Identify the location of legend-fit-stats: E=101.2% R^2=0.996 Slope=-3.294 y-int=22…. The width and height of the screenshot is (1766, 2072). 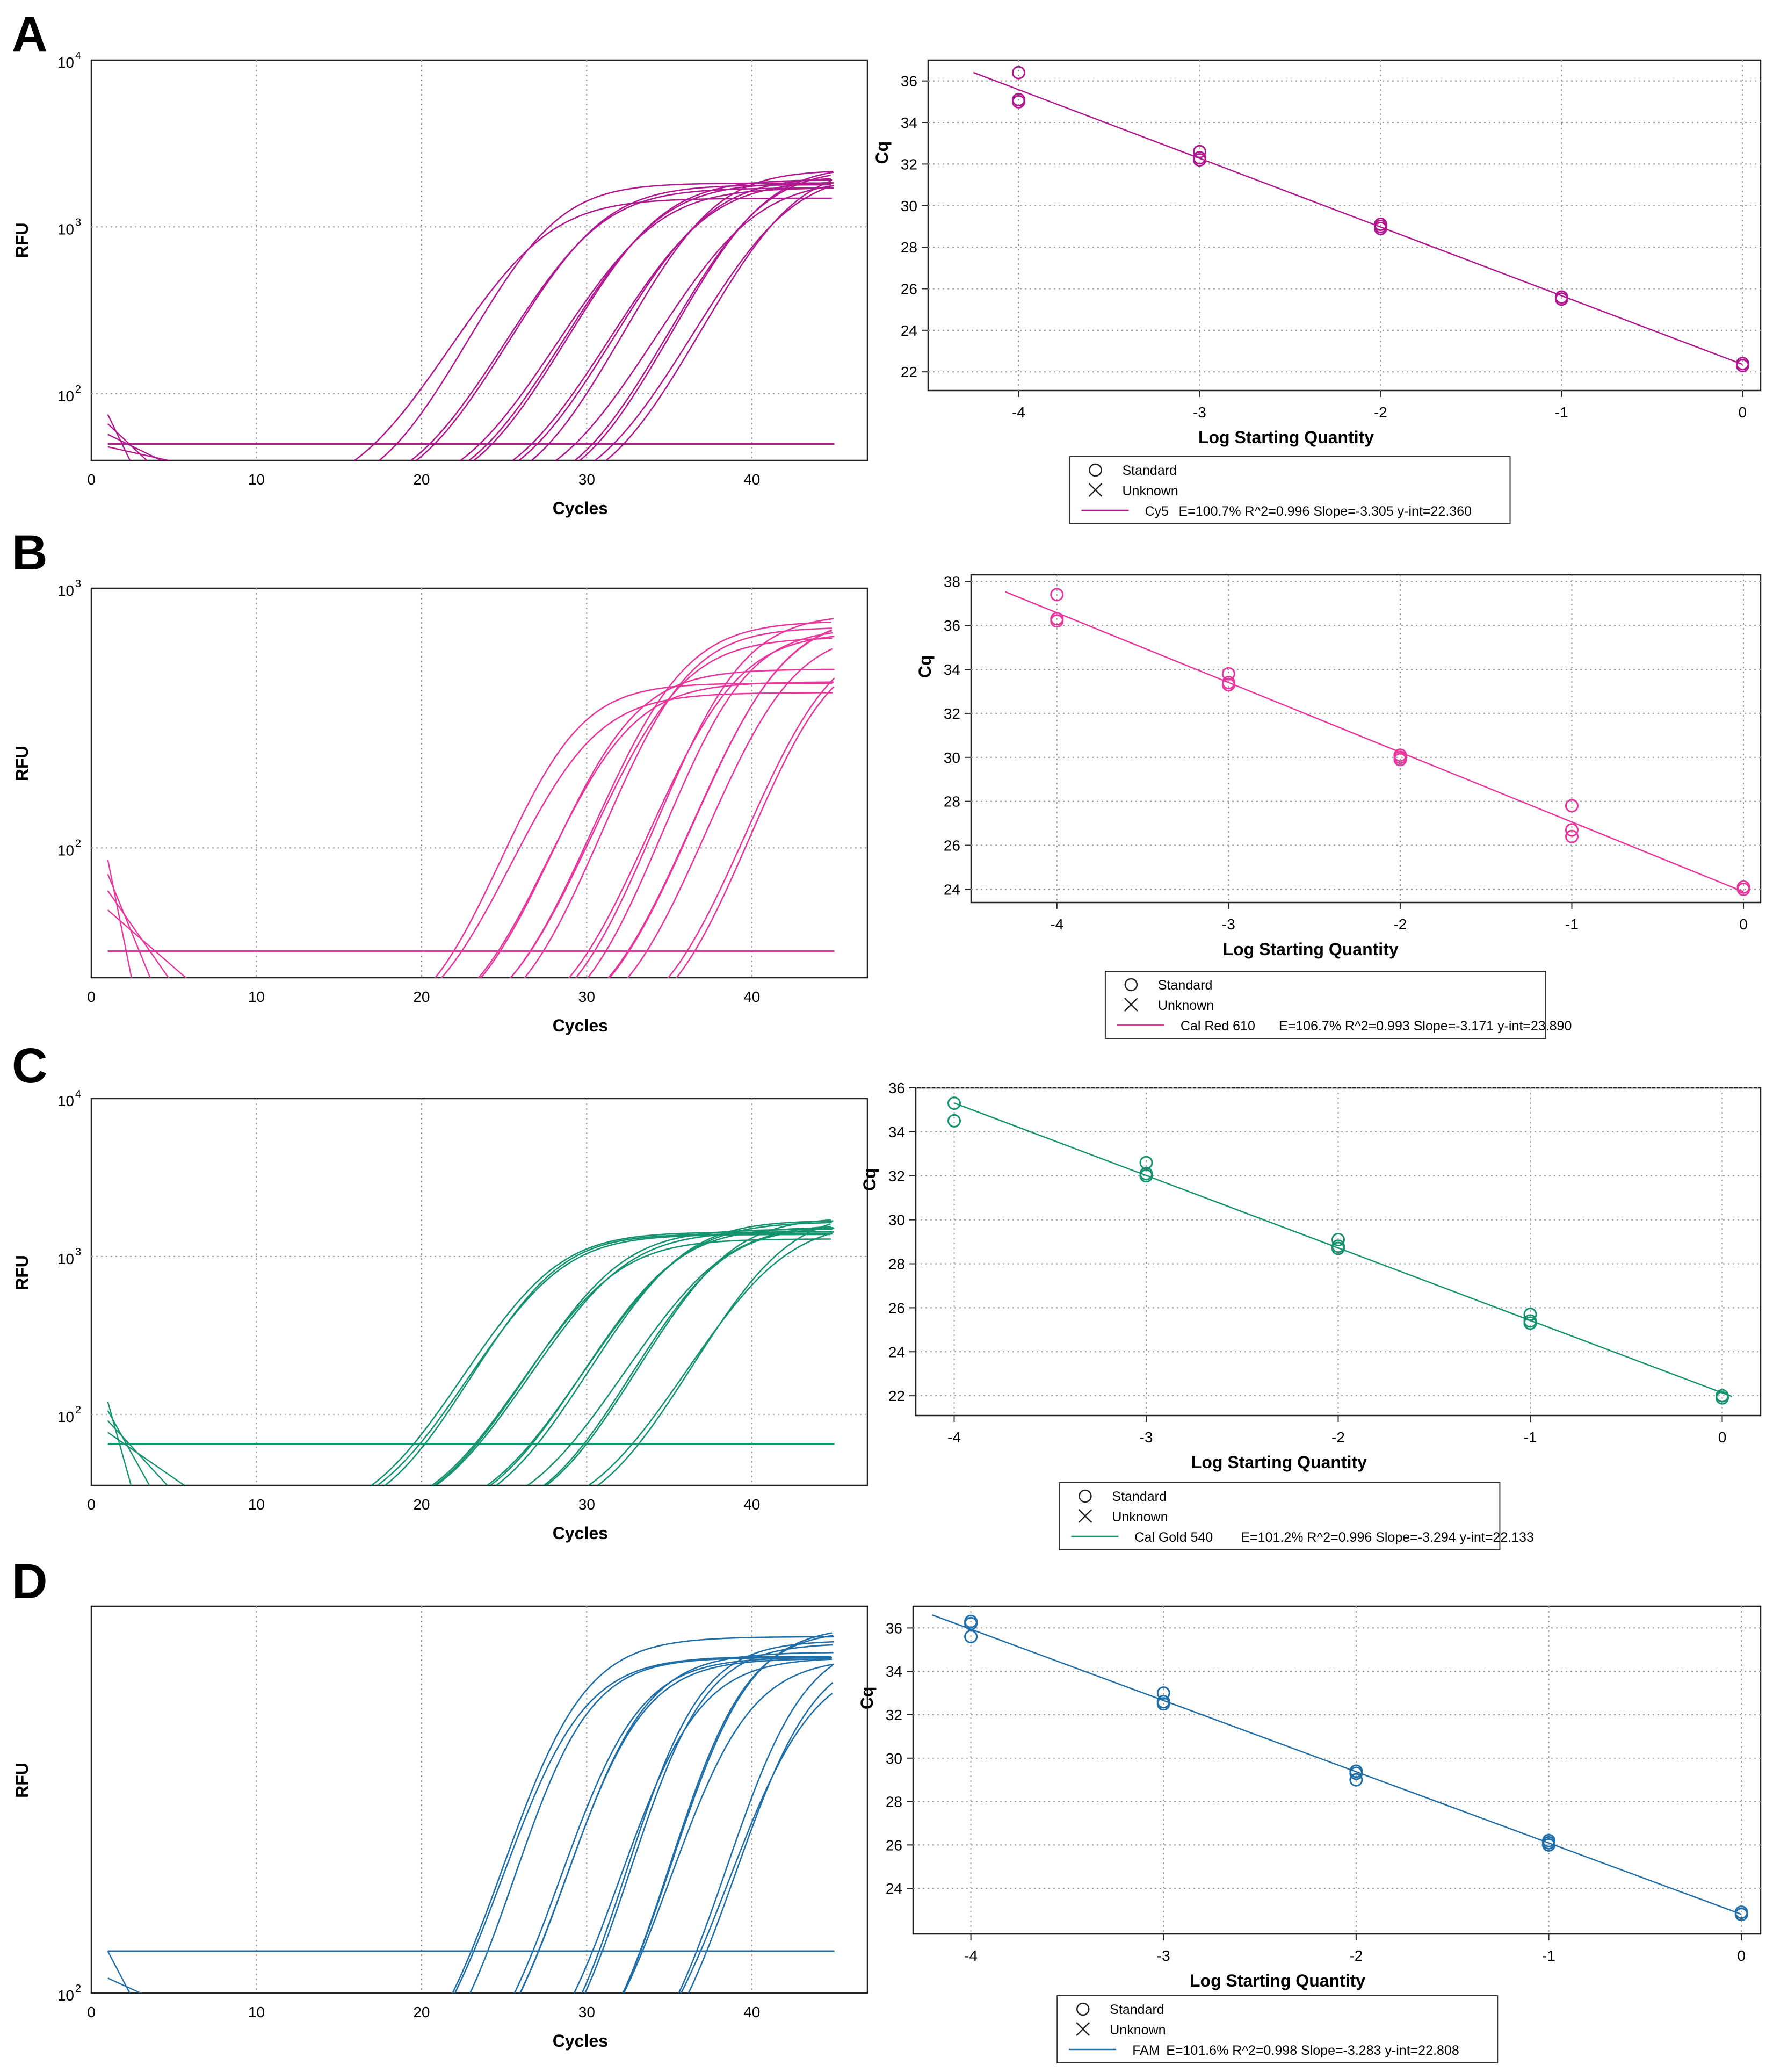
(1387, 1537).